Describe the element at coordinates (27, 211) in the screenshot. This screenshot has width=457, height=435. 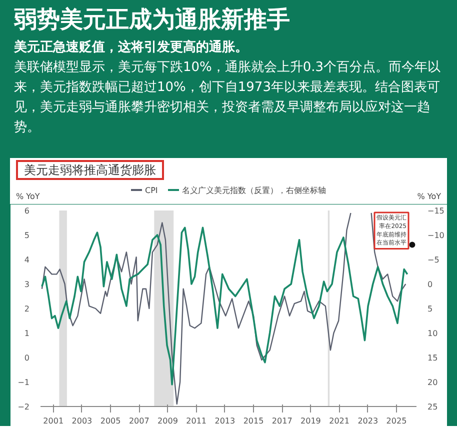
I see `y-tick-label: 6` at that location.